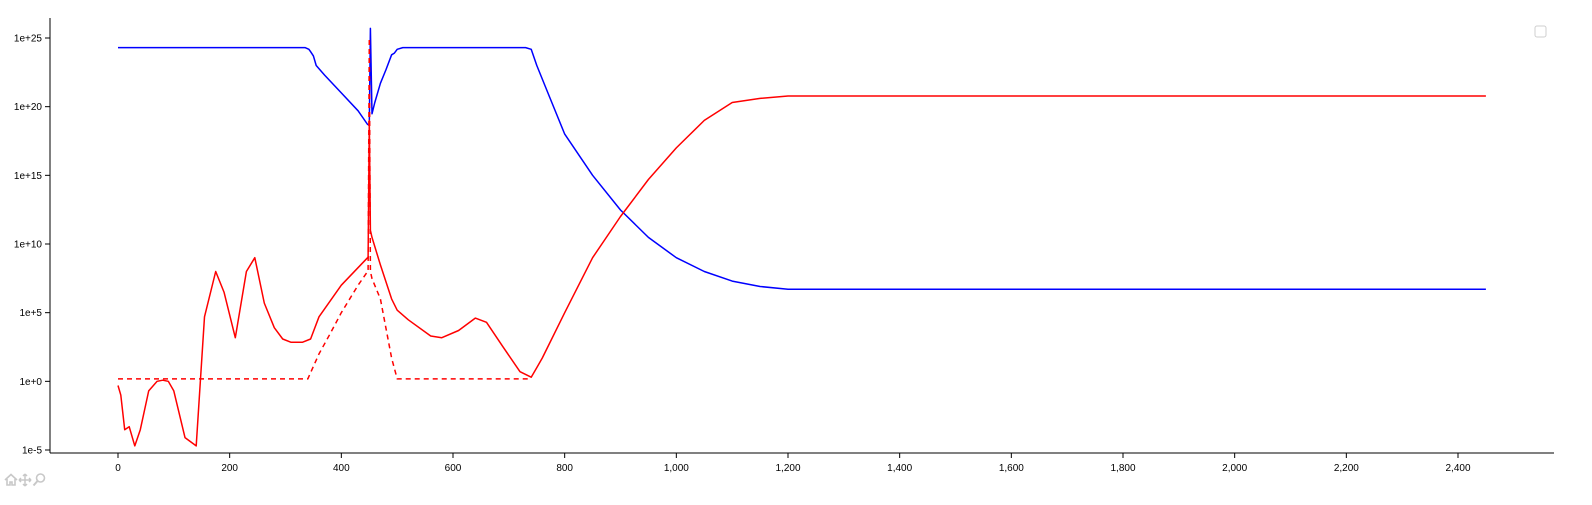 This screenshot has height=505, width=1592. I want to click on y-ticks: 1e-5 1e+0 1e+5 1e+10 1e+15 1e+20 1e+25, so click(32, 245).